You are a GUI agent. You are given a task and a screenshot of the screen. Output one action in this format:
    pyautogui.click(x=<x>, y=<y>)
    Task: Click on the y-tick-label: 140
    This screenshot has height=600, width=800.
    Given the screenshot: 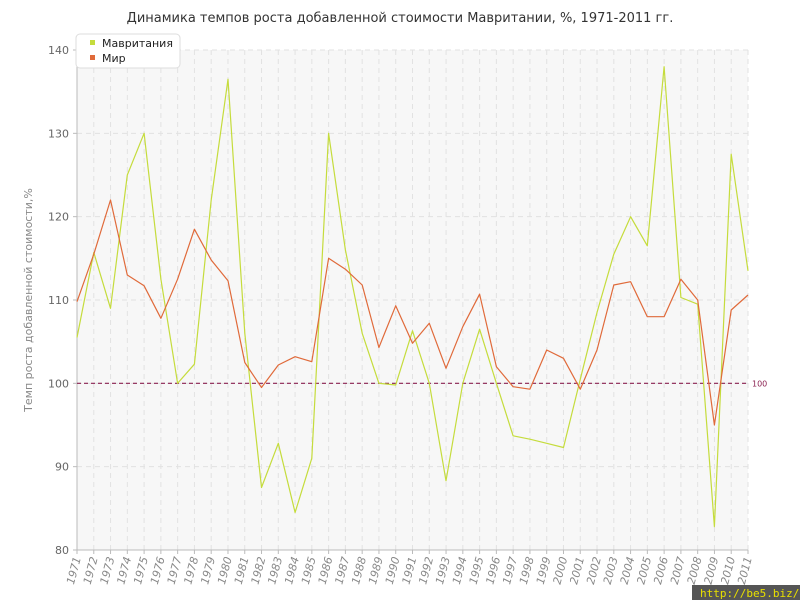 What is the action you would take?
    pyautogui.click(x=58, y=50)
    